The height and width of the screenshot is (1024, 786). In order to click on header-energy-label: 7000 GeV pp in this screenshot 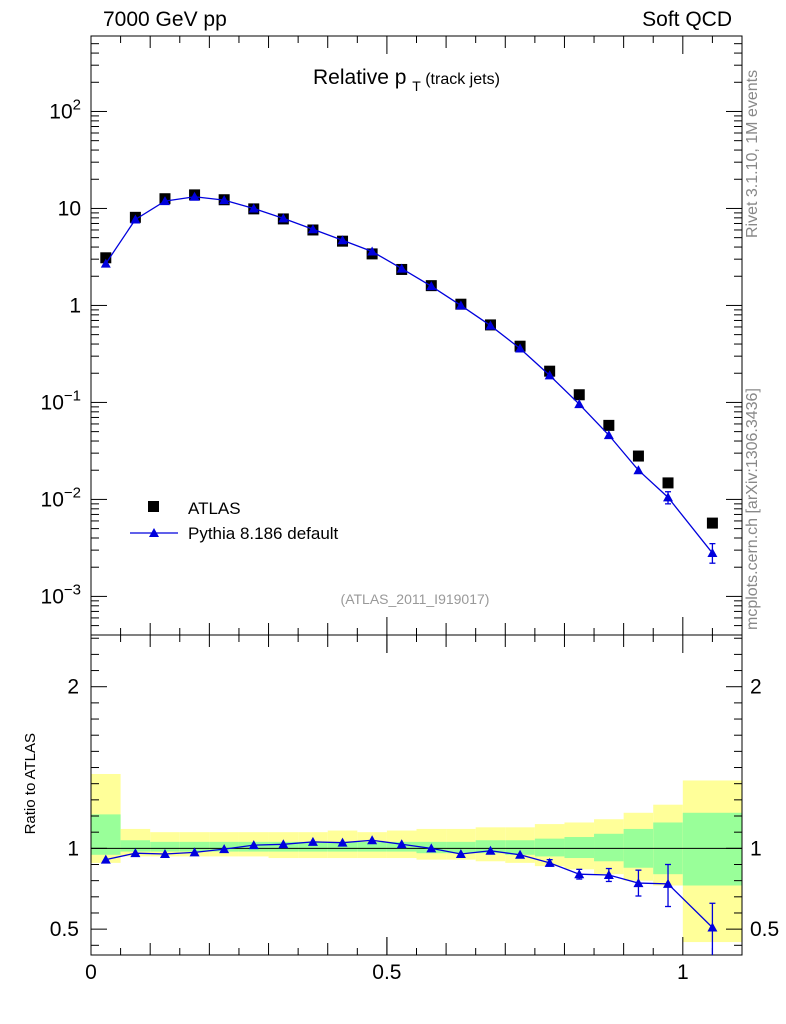, I will do `click(165, 19)`.